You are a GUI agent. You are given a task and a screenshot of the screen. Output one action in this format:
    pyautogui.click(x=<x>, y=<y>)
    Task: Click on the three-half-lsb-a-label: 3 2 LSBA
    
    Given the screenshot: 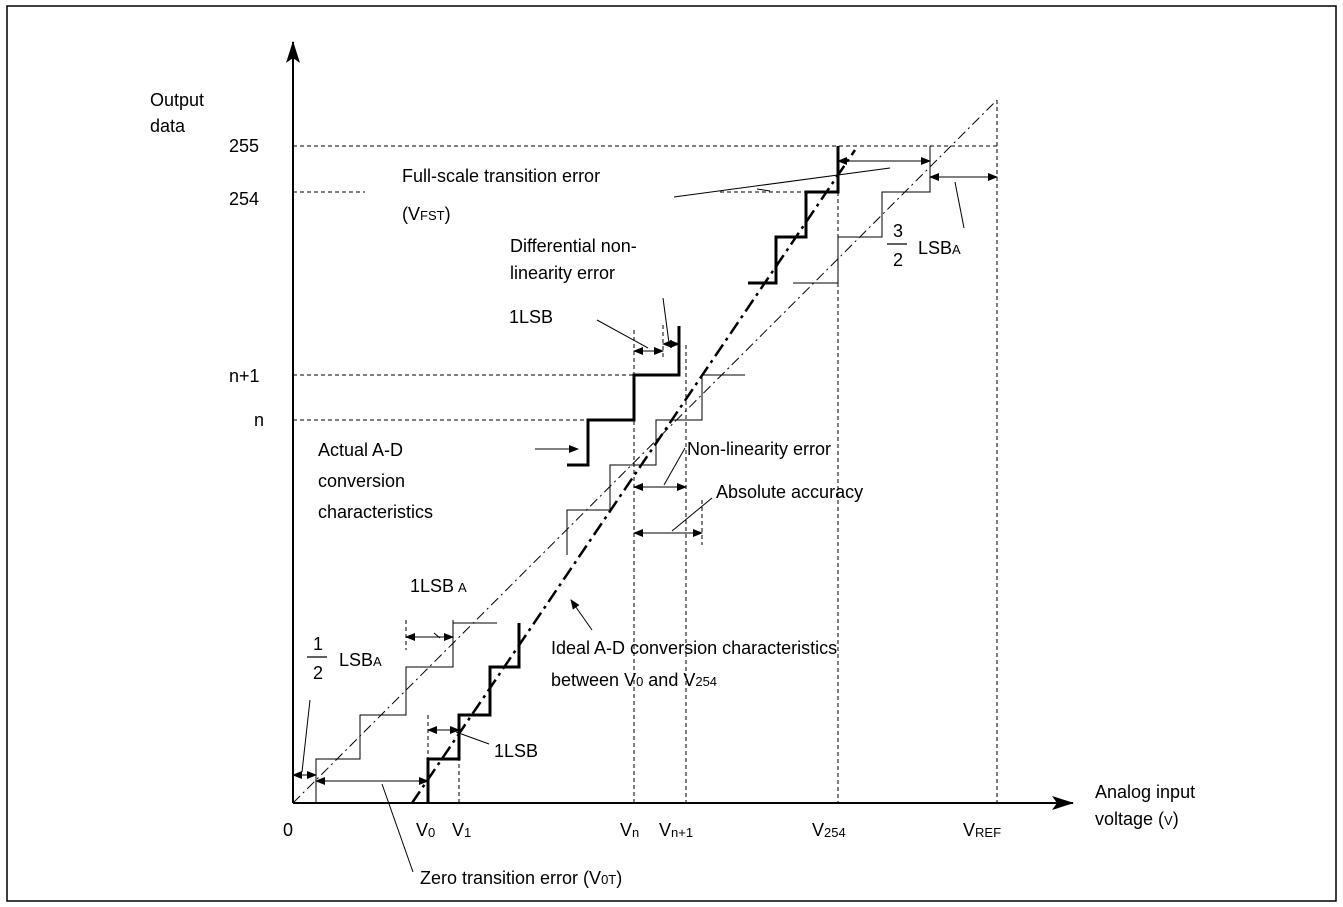 What is the action you would take?
    pyautogui.click(x=924, y=245)
    